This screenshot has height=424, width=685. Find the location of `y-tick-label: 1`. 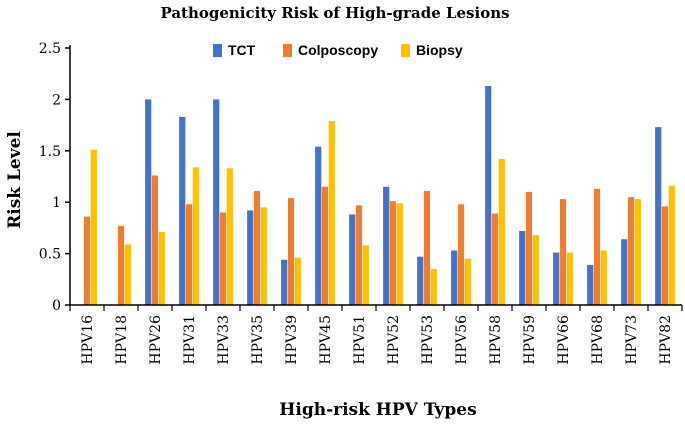

y-tick-label: 1 is located at coordinates (56, 203).